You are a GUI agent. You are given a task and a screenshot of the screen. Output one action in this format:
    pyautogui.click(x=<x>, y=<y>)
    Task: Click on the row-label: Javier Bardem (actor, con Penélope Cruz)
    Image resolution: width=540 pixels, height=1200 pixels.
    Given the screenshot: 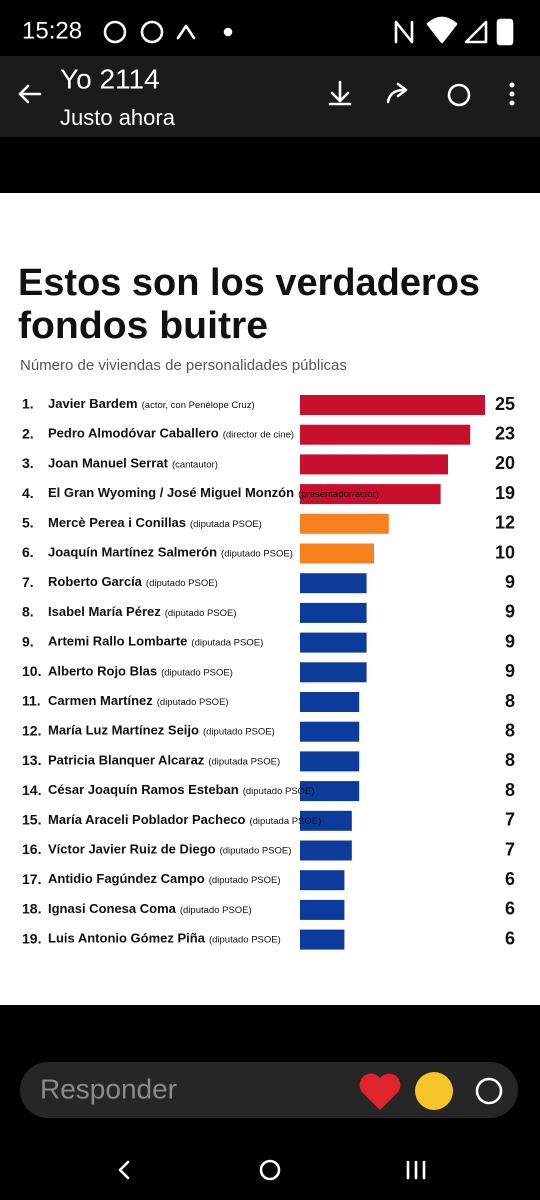 What is the action you would take?
    pyautogui.click(x=151, y=403)
    